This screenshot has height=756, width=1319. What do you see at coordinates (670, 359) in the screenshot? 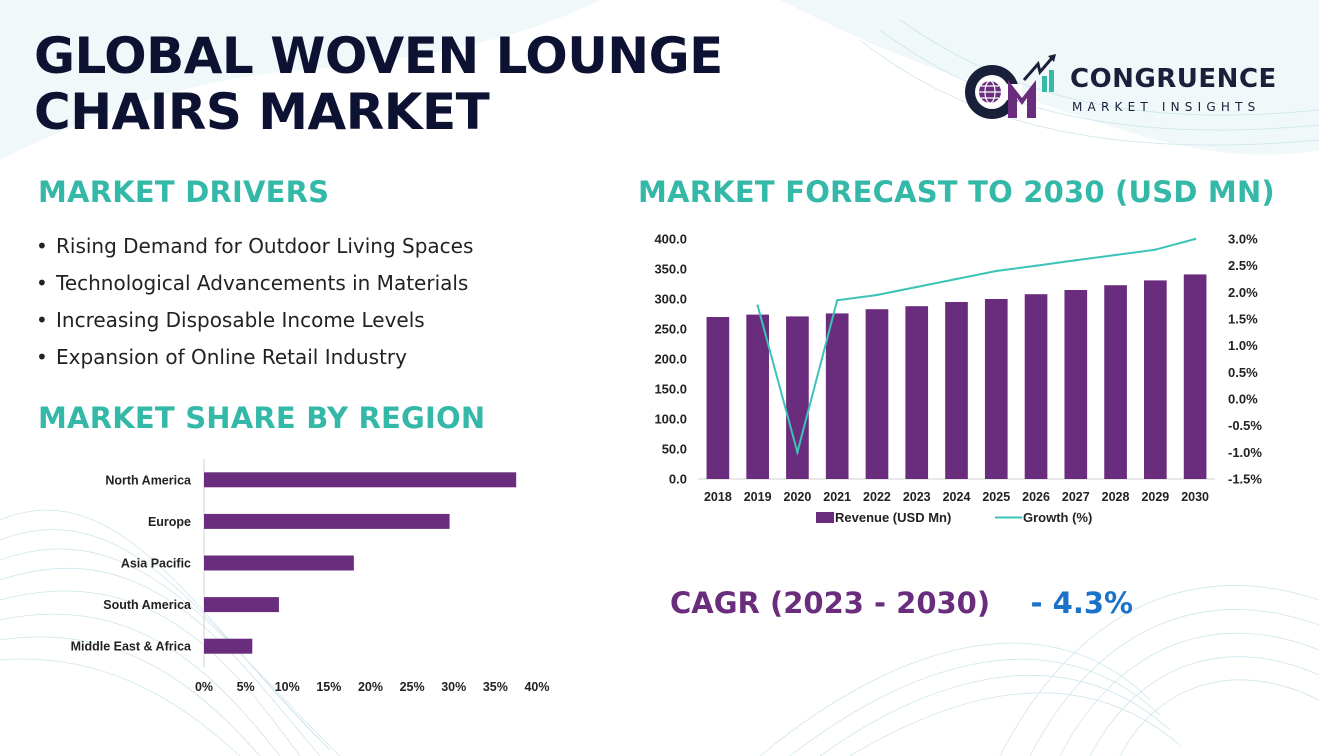
I see `forecast-y-tick-label: 200.0` at bounding box center [670, 359].